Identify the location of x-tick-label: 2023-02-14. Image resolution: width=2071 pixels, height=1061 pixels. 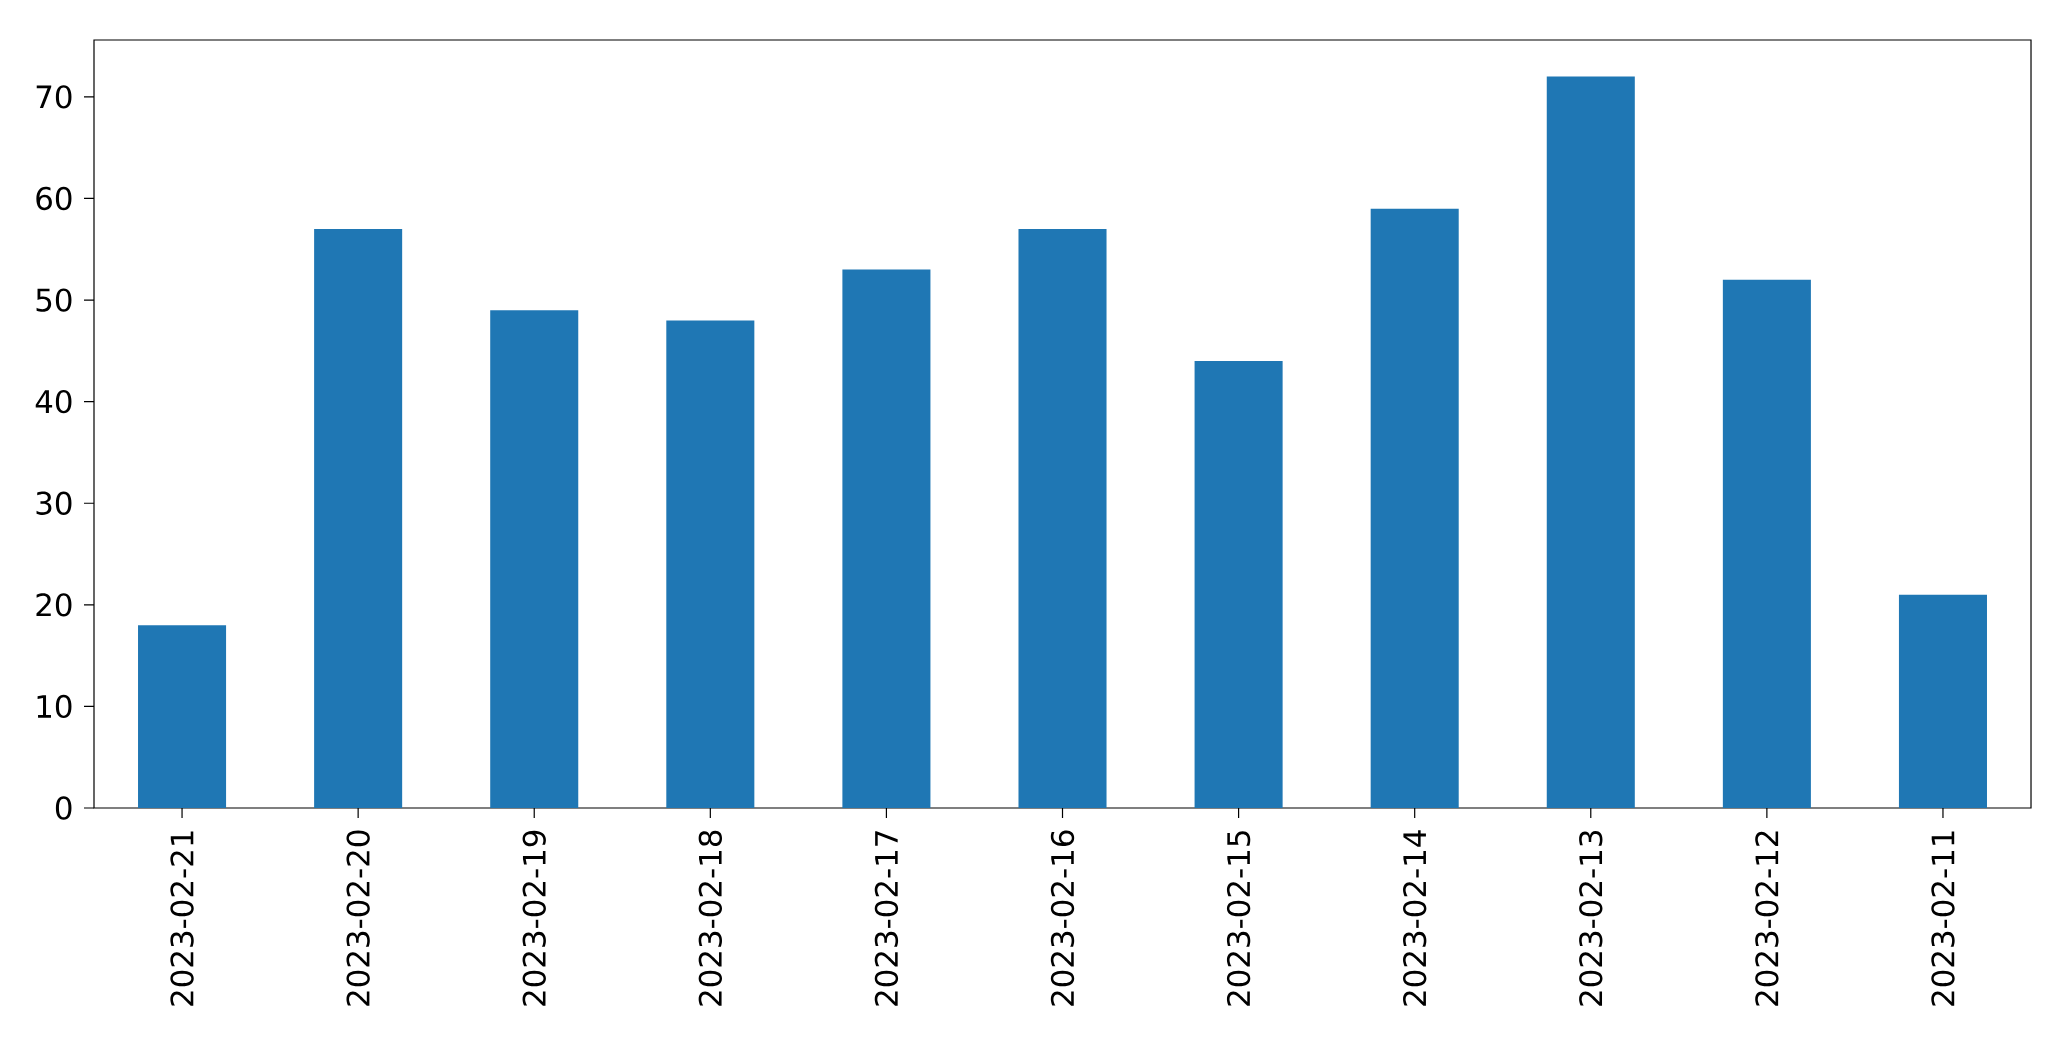
(1415, 918).